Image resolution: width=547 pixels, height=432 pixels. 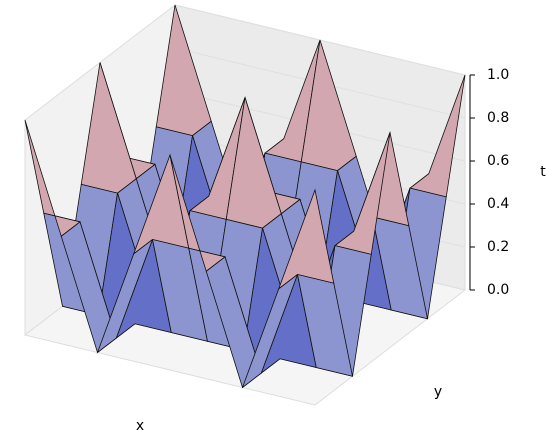 I want to click on z-tick-label: 0.0, so click(x=498, y=290).